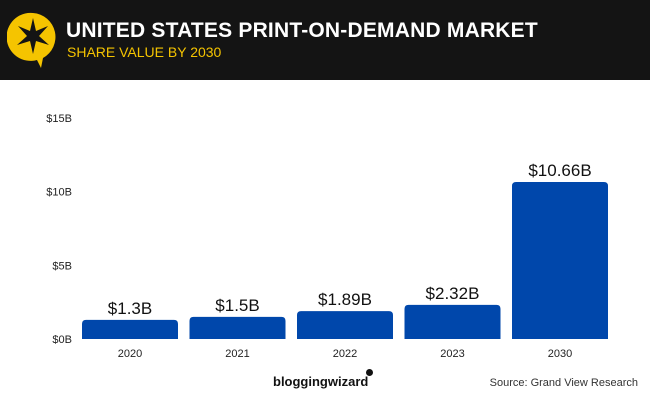  What do you see at coordinates (237, 354) in the screenshot?
I see `x-tick-label: 2021` at bounding box center [237, 354].